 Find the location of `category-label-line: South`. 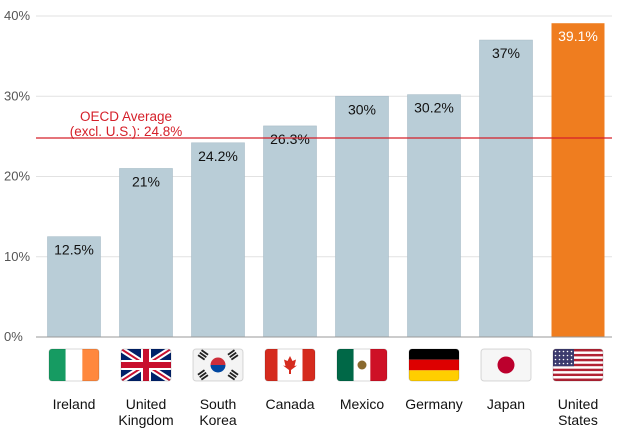

category-label-line: South is located at coordinates (218, 404).